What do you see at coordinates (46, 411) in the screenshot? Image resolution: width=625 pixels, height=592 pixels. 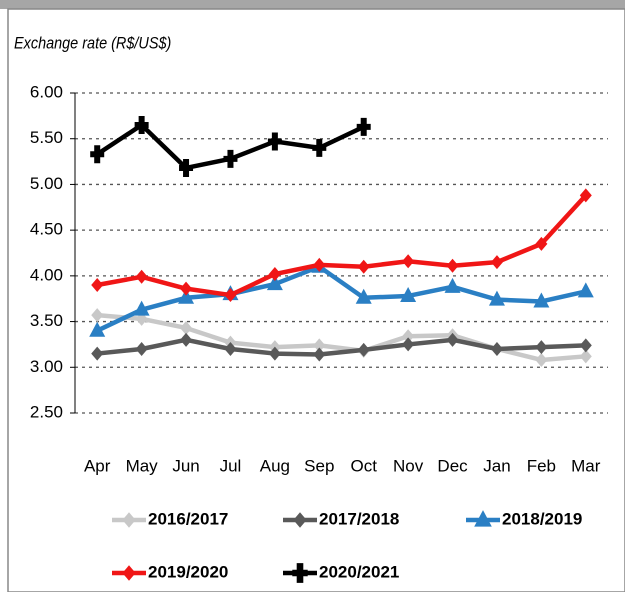 I see `y-tick-label: 2.50` at bounding box center [46, 411].